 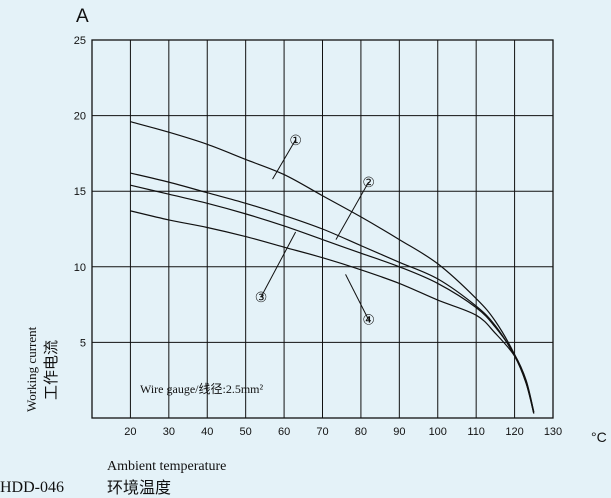 What do you see at coordinates (438, 432) in the screenshot?
I see `x-tick-label: 100` at bounding box center [438, 432].